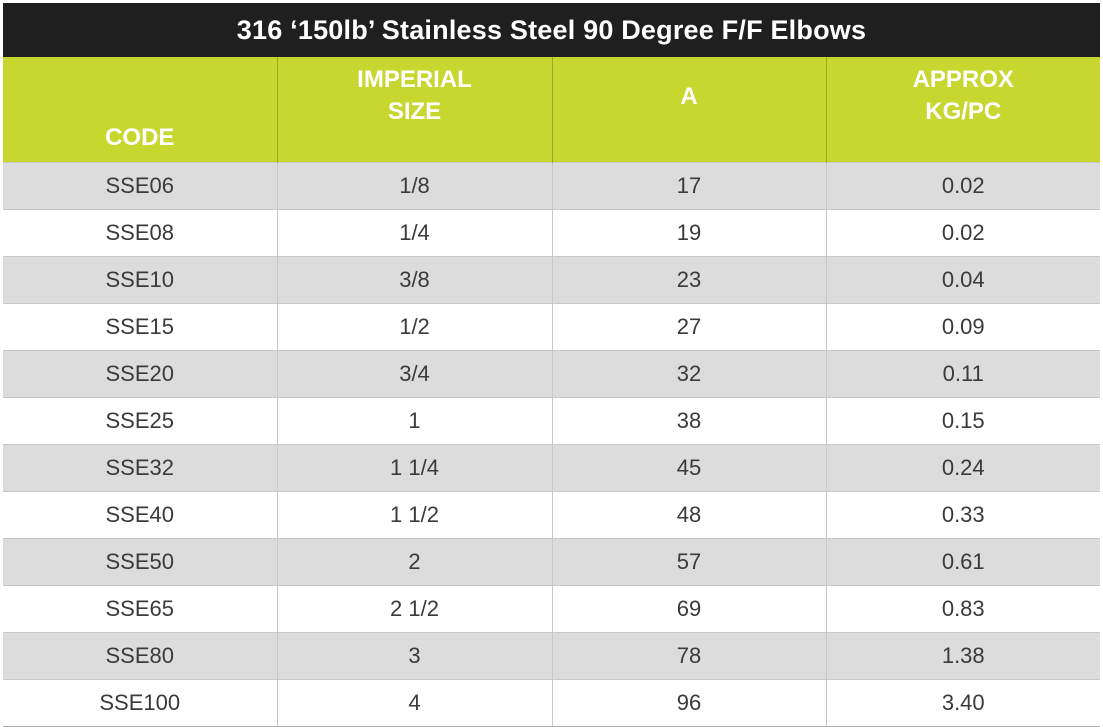  What do you see at coordinates (414, 468) in the screenshot?
I see `cell-imperial-size: 1 1/4` at bounding box center [414, 468].